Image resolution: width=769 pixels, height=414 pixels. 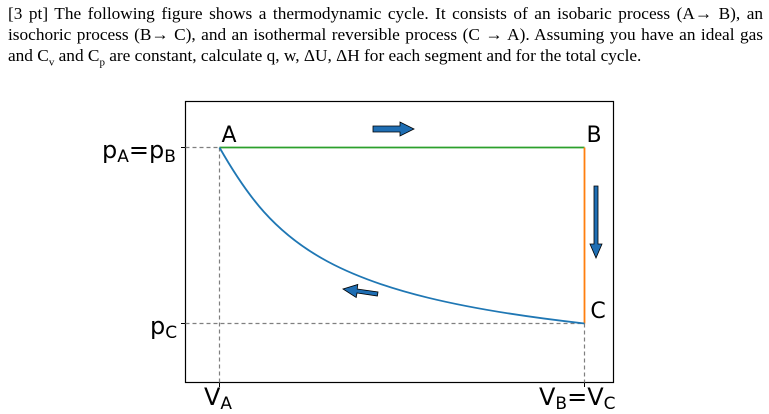 What do you see at coordinates (28, 13) in the screenshot?
I see `points-label: [3 pt]` at bounding box center [28, 13].